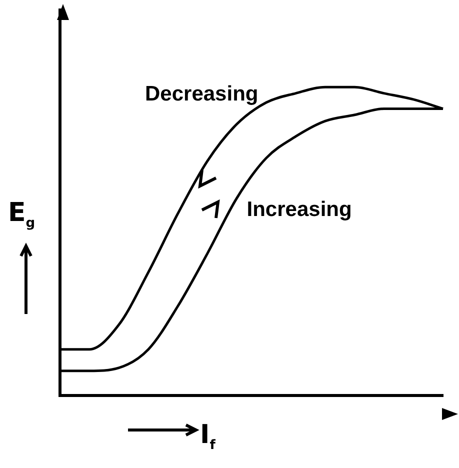 The height and width of the screenshot is (468, 459). I want to click on series-label: Decreasing, so click(201, 94).